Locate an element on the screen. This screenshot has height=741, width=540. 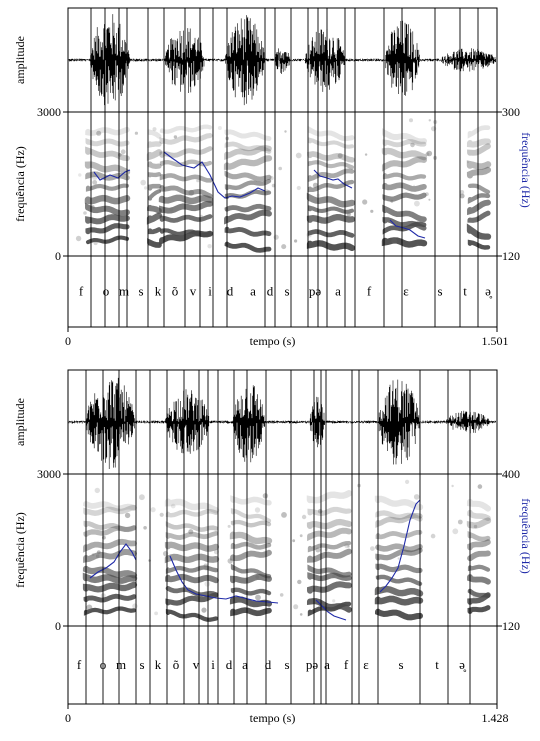
spectrogram is located at coordinates (283, 185).